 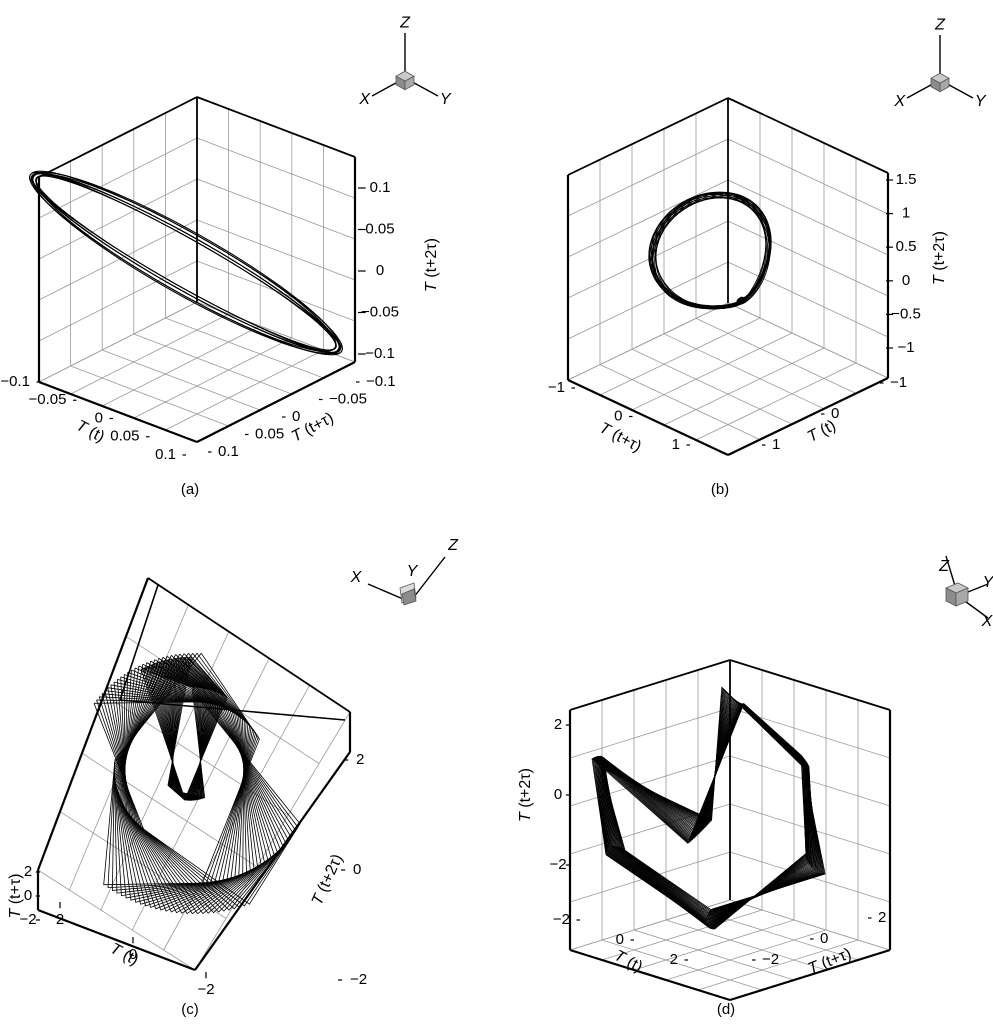 What do you see at coordinates (269, 433) in the screenshot?
I see `tick-label-y: 0.05` at bounding box center [269, 433].